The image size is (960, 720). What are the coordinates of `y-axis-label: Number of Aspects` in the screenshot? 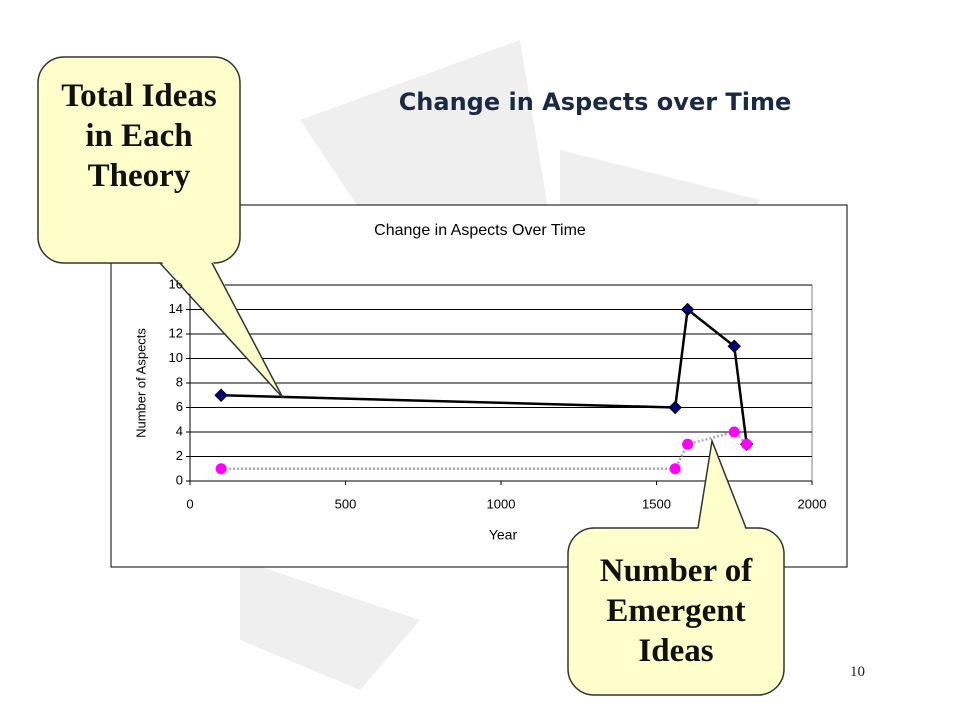 It's located at (140, 383).